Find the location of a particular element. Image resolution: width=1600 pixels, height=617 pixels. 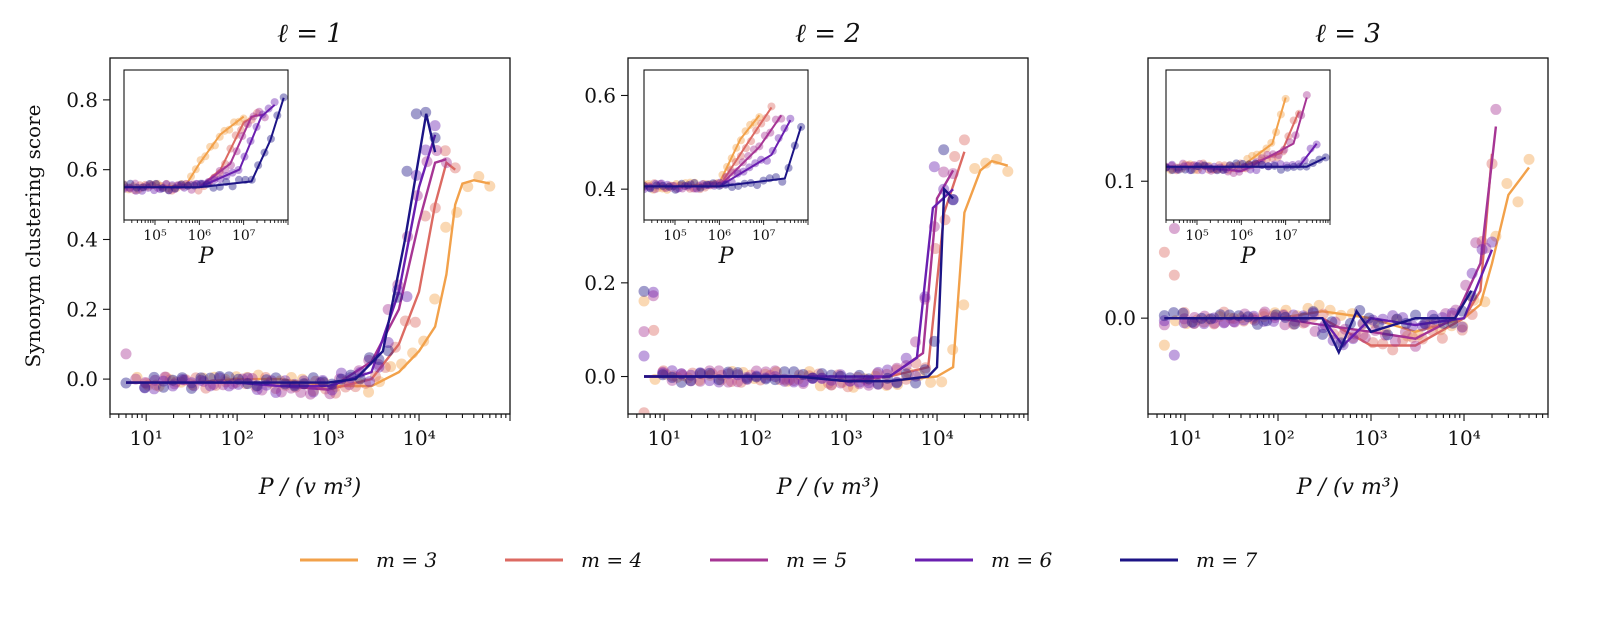

x-tick-label: 10³ is located at coordinates (845, 438).